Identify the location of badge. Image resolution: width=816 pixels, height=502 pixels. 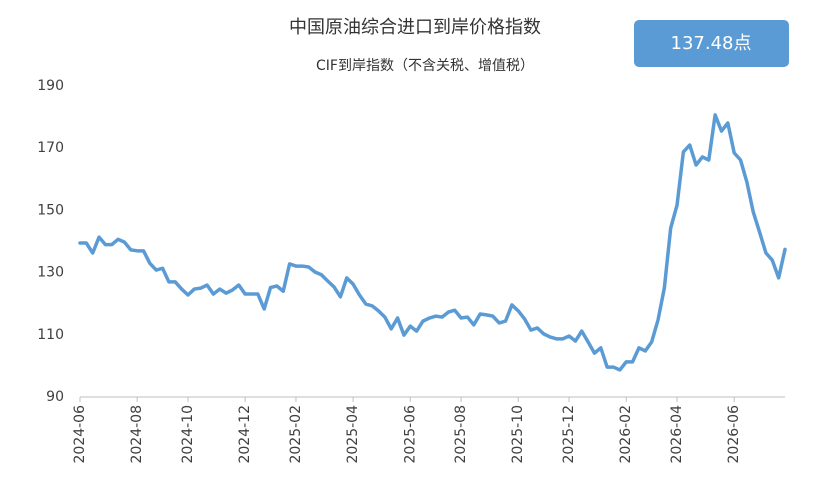
(711, 43).